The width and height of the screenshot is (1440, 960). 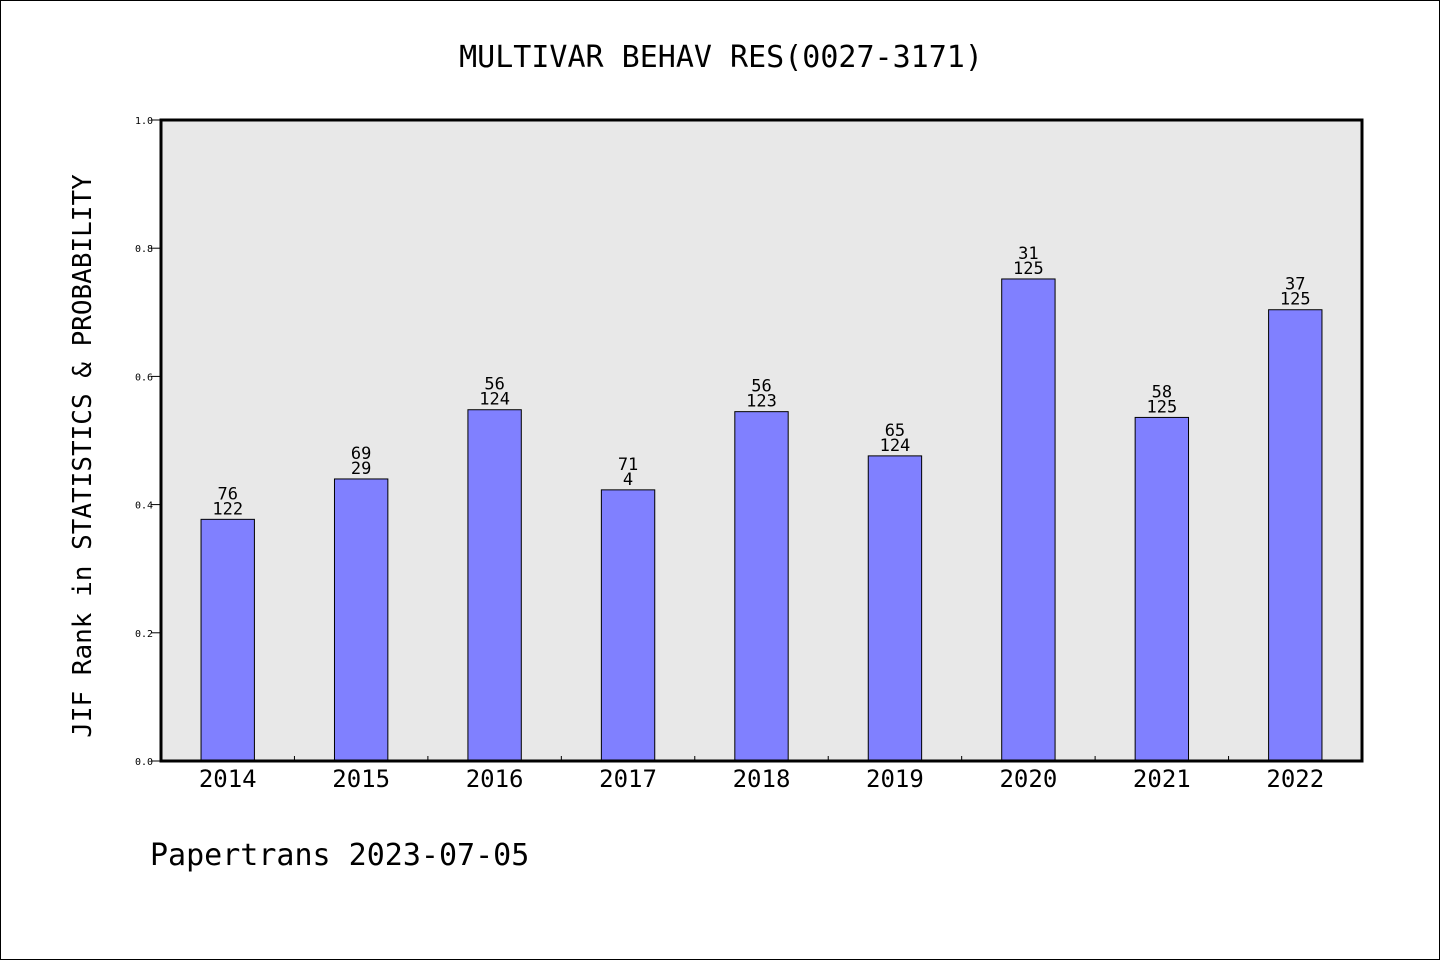 I want to click on rank-label-2015: 69, so click(x=361, y=454).